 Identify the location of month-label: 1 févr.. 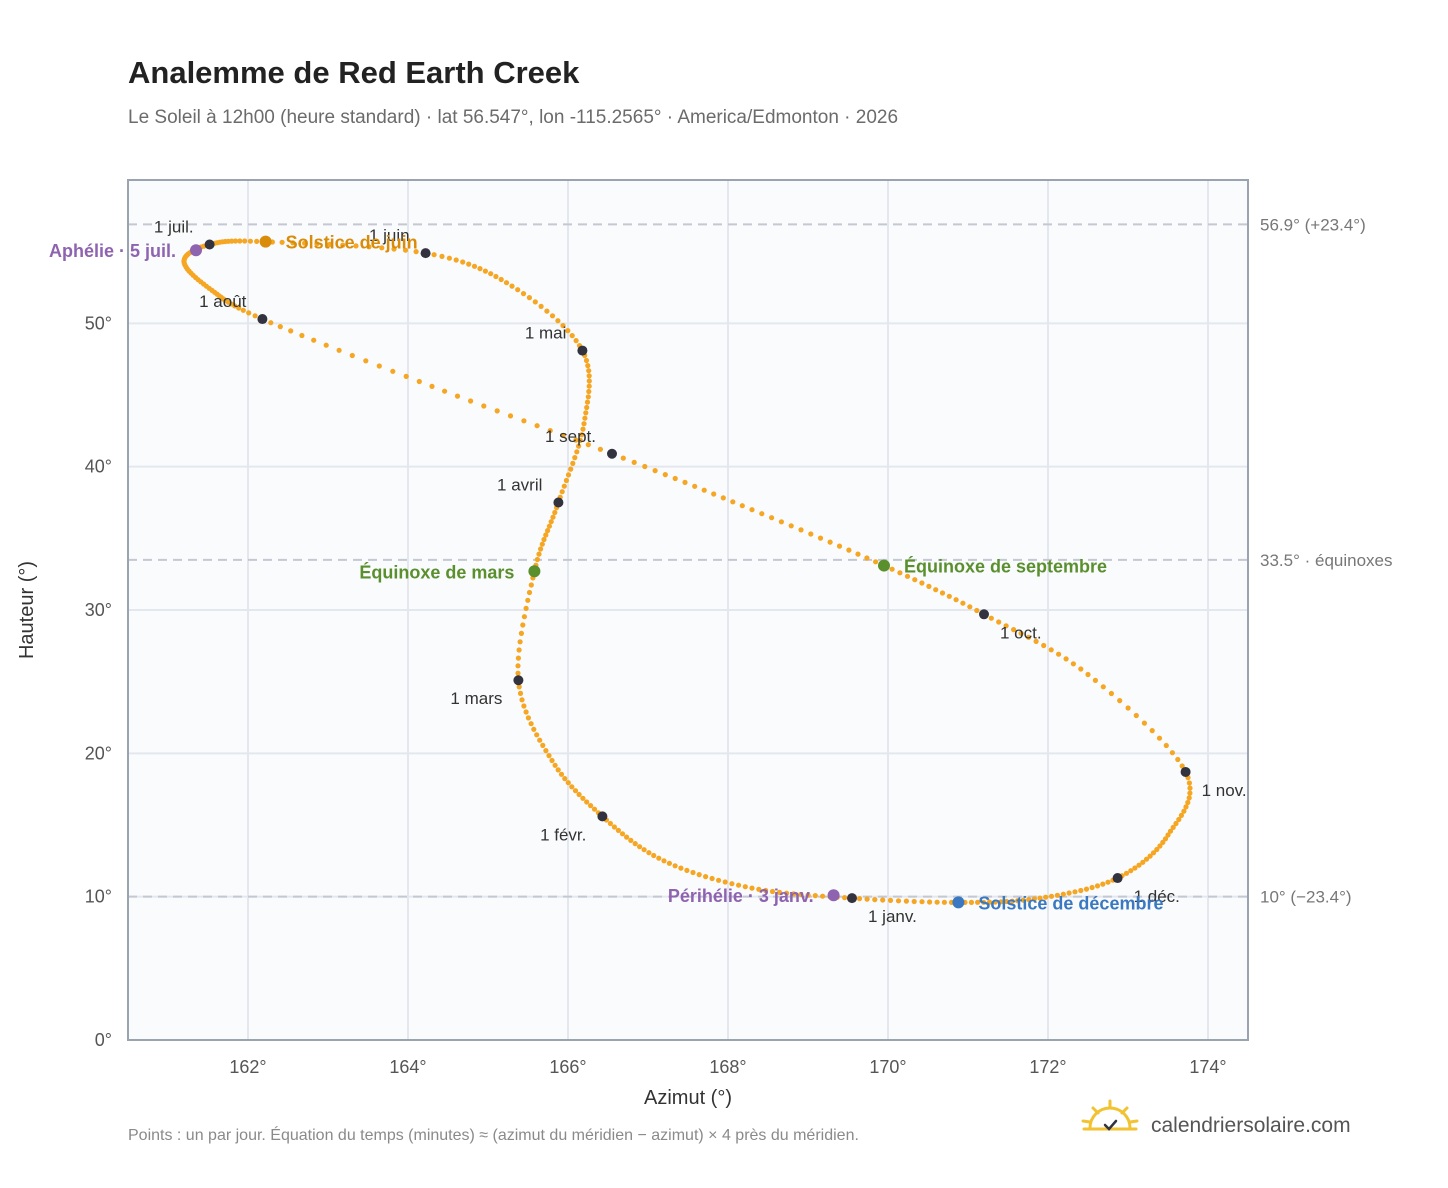
(563, 834).